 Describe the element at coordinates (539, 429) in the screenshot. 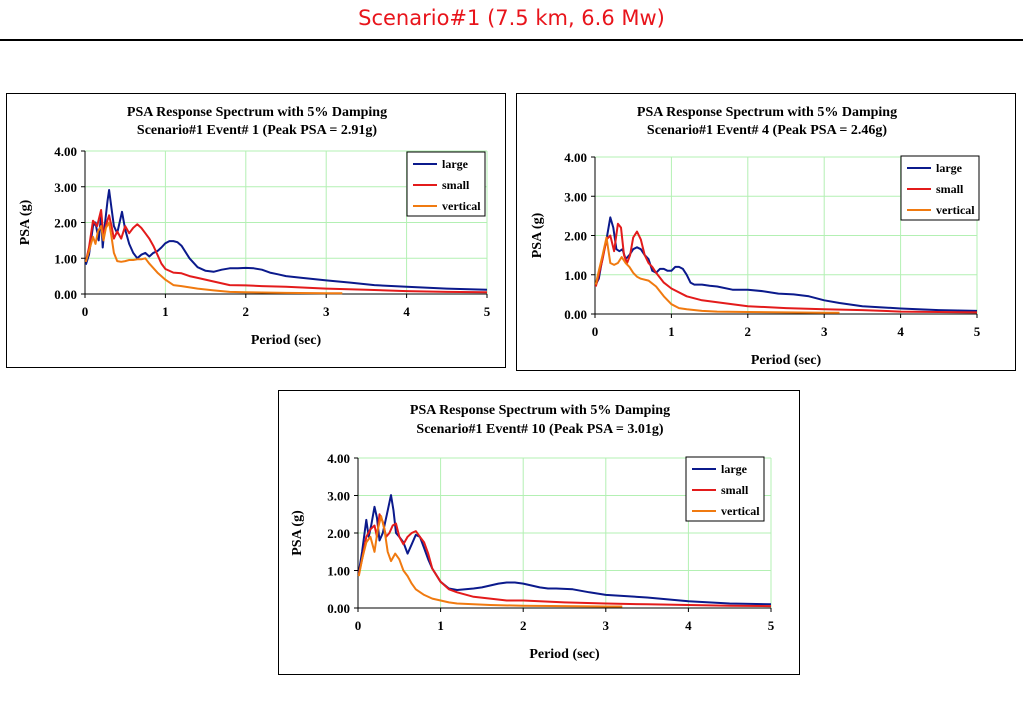

I see `chart-subtitle: Scenario#1 Event# 10 (Peak PSA = 3.01g)` at that location.